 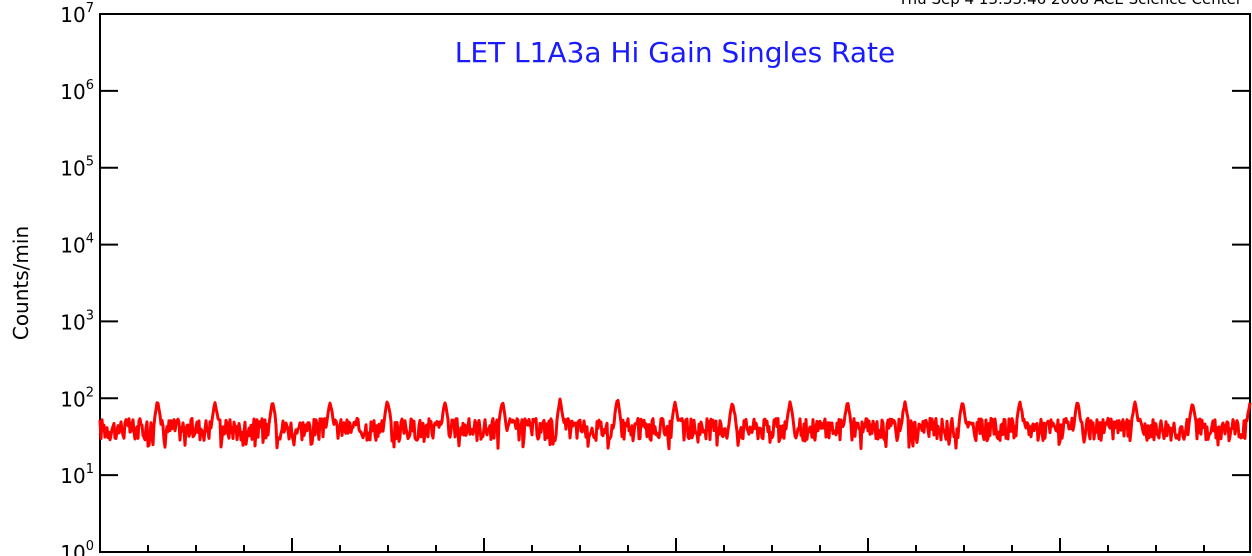 I want to click on chart-title: LET L1A3a Hi Gain Singles Rate, so click(x=675, y=52).